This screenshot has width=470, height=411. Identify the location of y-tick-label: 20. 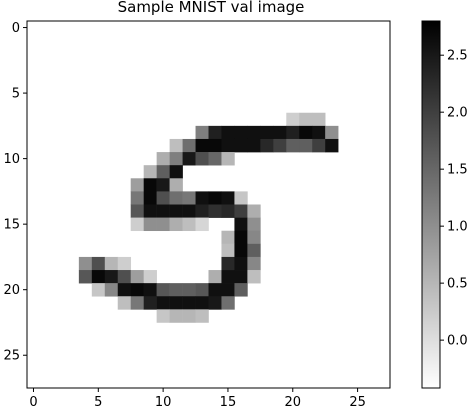
(11, 290).